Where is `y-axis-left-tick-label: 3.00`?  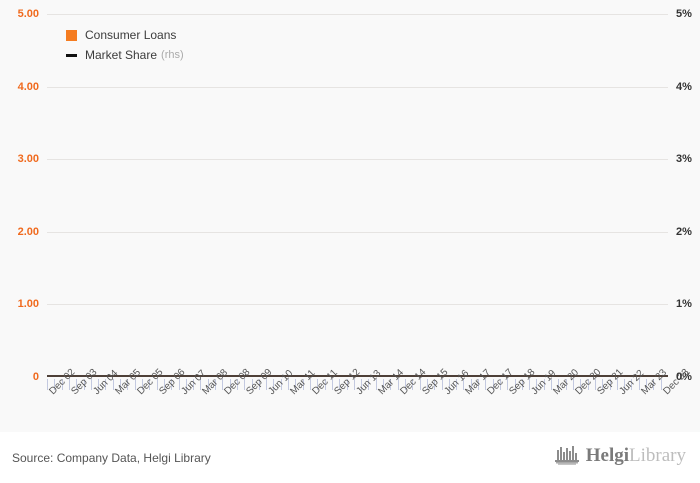 y-axis-left-tick-label: 3.00 is located at coordinates (28, 159).